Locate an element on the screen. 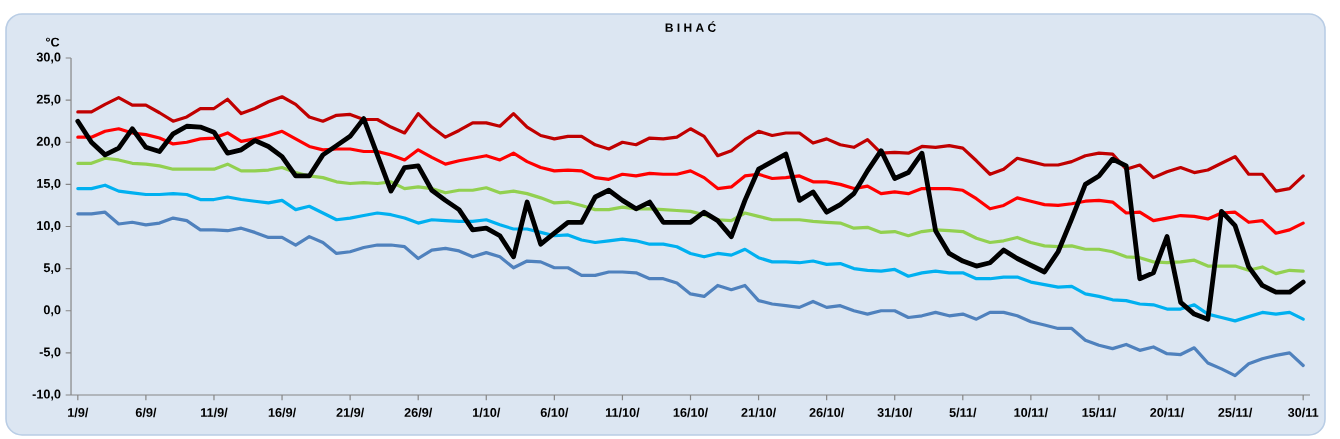  x-tick-label: 20/11/ is located at coordinates (1167, 412).